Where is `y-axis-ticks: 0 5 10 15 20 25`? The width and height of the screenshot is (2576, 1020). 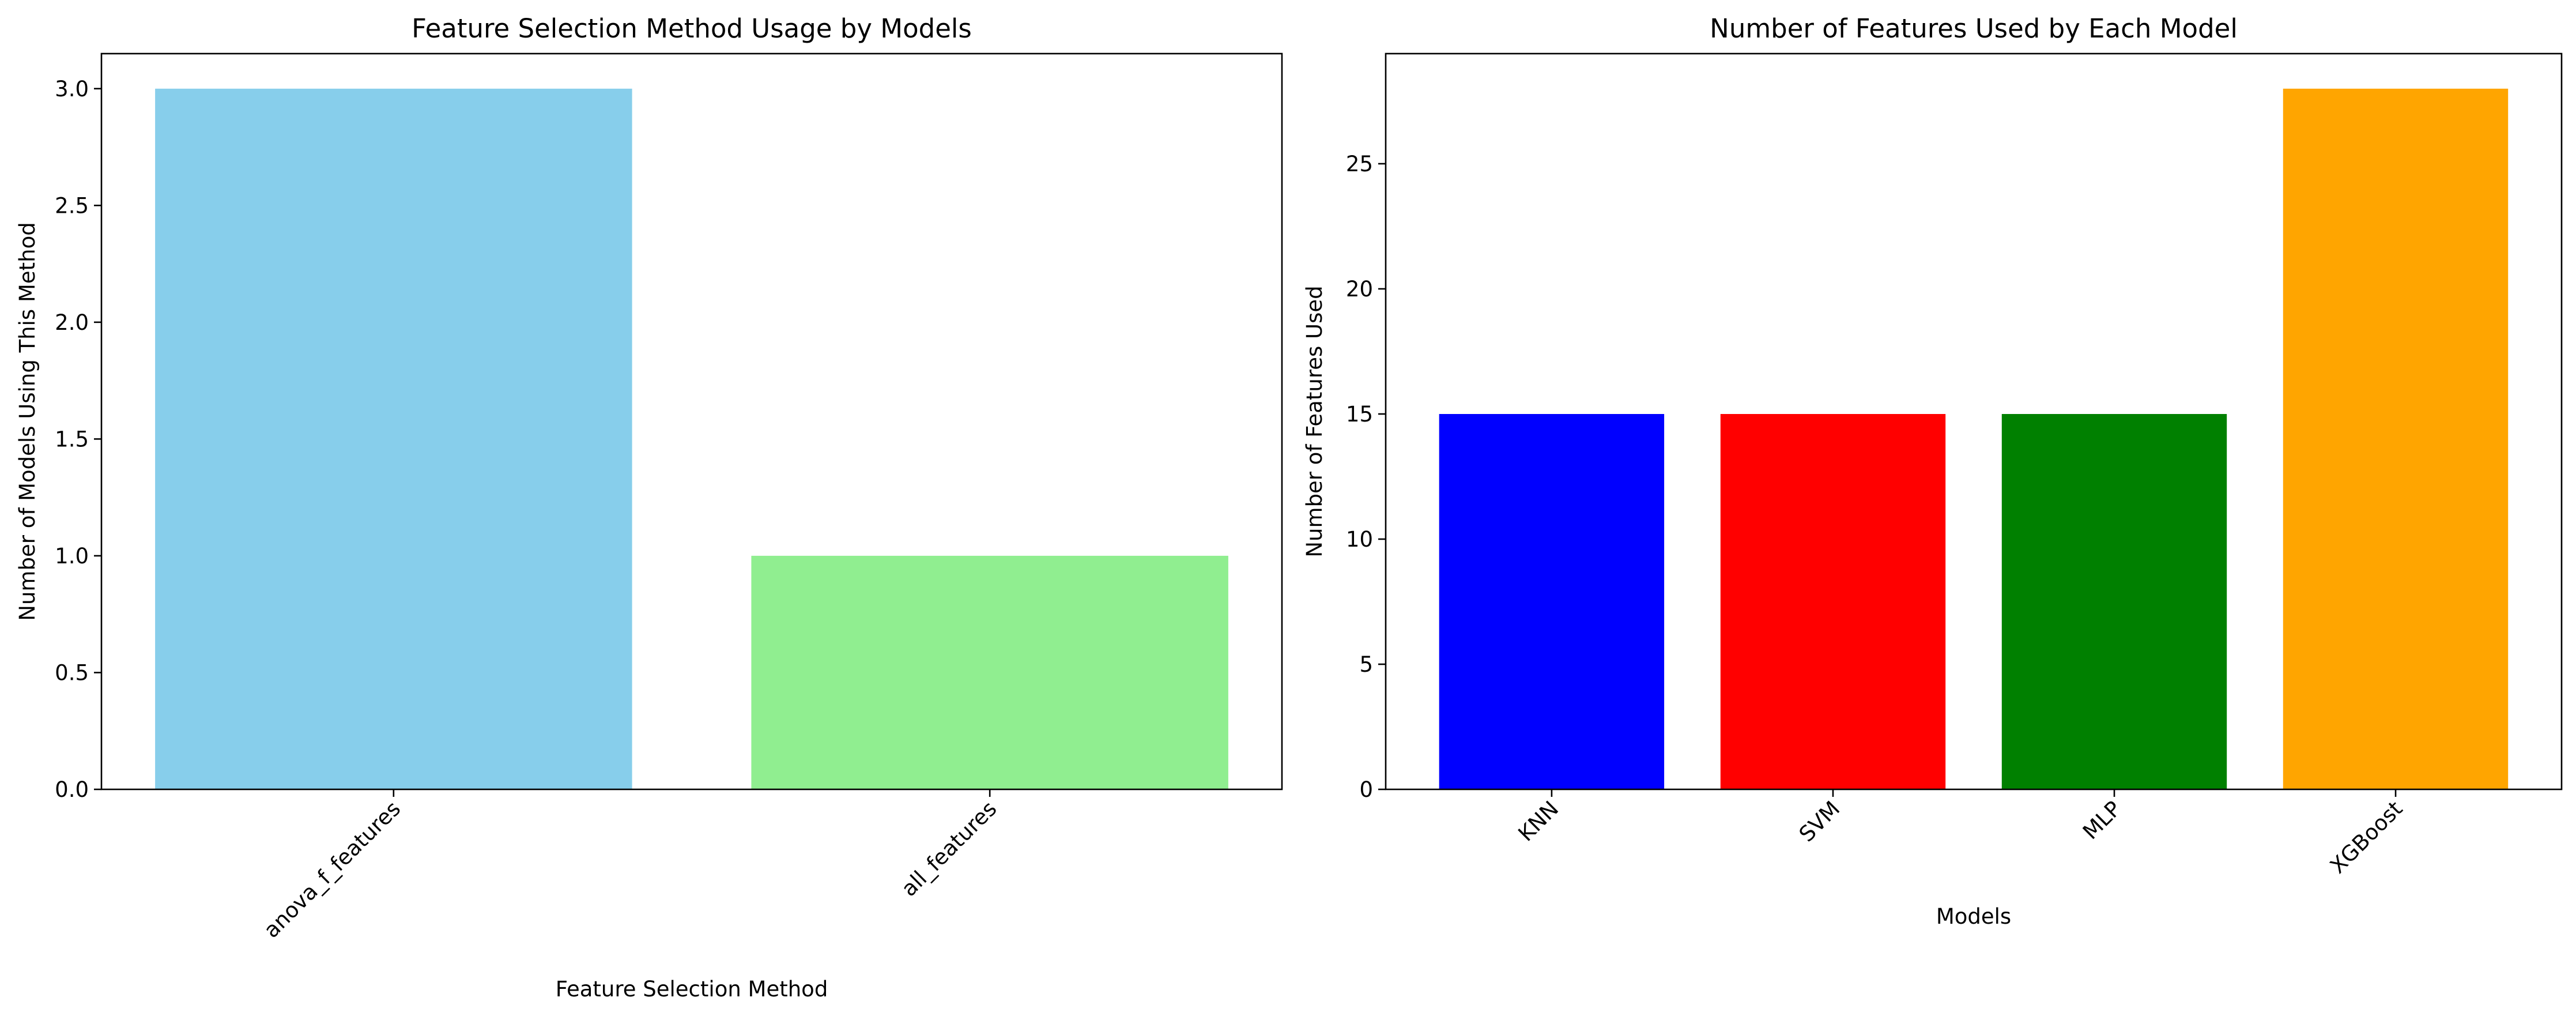 y-axis-ticks: 0 5 10 15 20 25 is located at coordinates (1366, 477).